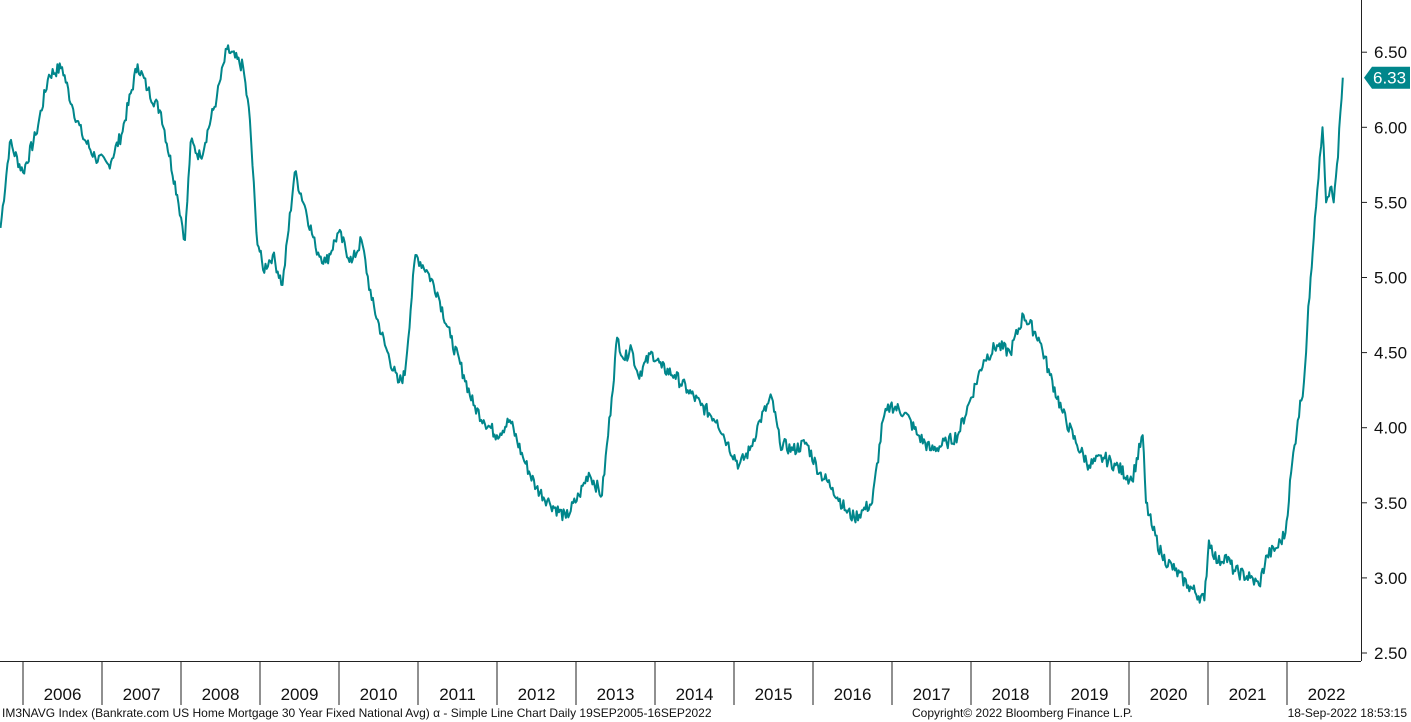 The height and width of the screenshot is (722, 1411). Describe the element at coordinates (1022, 713) in the screenshot. I see `footer-copyright: Copyright© 2022 Bloomberg Finance L.P.` at that location.